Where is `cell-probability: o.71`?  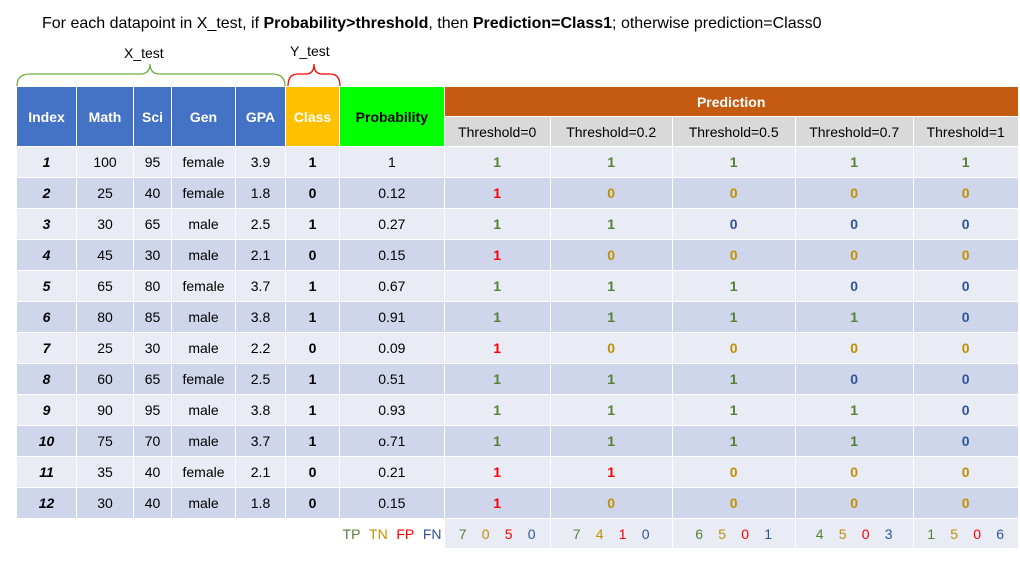
cell-probability: o.71 is located at coordinates (392, 441).